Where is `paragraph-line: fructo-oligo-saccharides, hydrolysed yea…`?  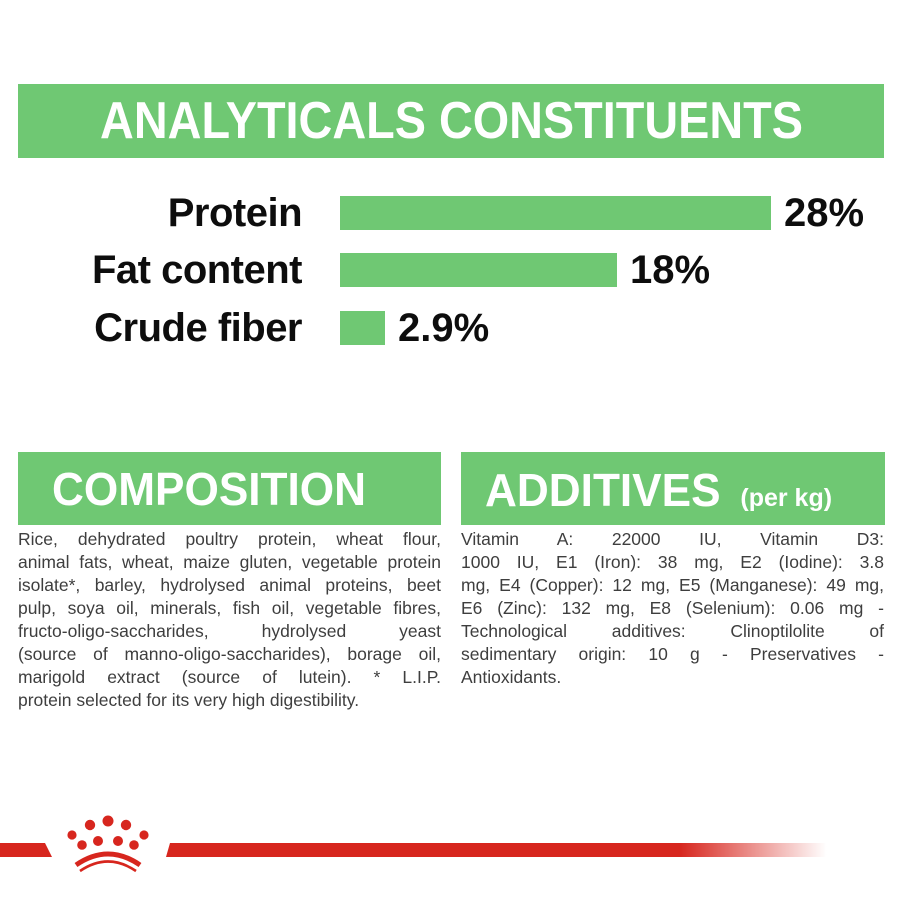 paragraph-line: fructo-oligo-saccharides, hydrolysed yea… is located at coordinates (229, 631).